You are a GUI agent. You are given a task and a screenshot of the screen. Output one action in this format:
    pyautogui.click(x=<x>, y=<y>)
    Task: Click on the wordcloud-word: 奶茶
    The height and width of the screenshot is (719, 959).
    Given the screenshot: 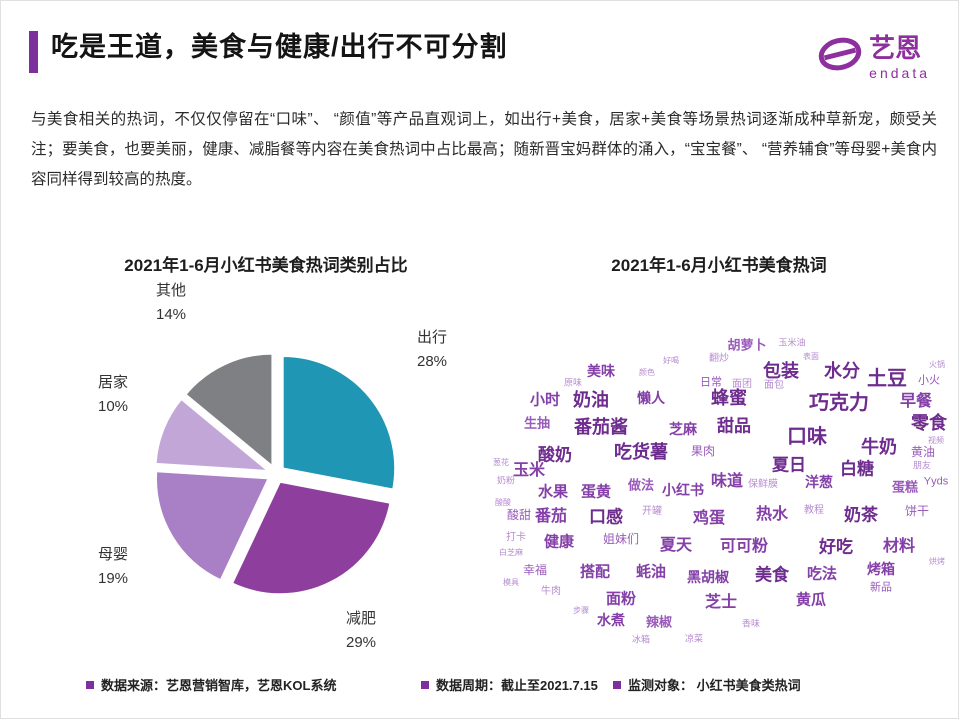 What is the action you would take?
    pyautogui.click(x=861, y=515)
    